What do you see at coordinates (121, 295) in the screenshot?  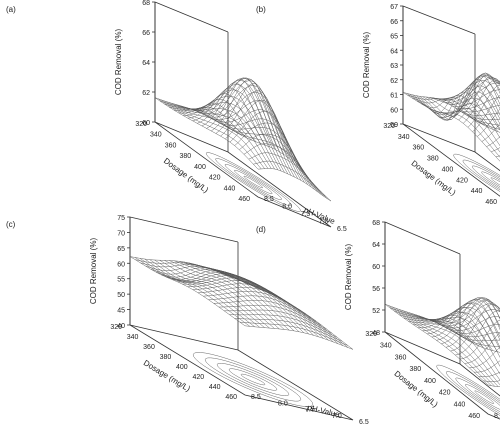 I see `z-tick-label: 50` at bounding box center [121, 295].